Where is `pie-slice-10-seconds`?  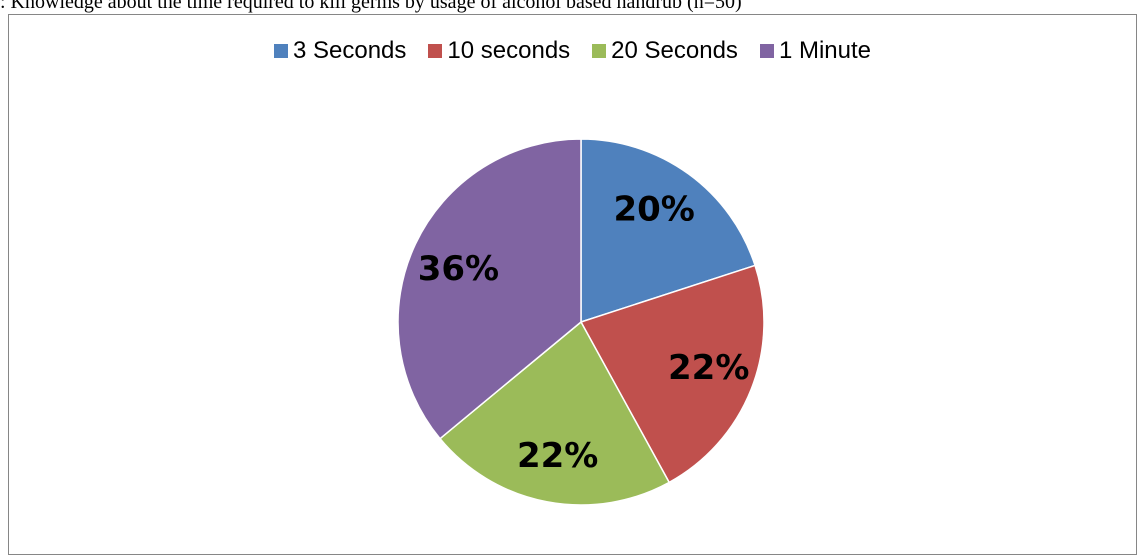 pie-slice-10-seconds is located at coordinates (672, 374).